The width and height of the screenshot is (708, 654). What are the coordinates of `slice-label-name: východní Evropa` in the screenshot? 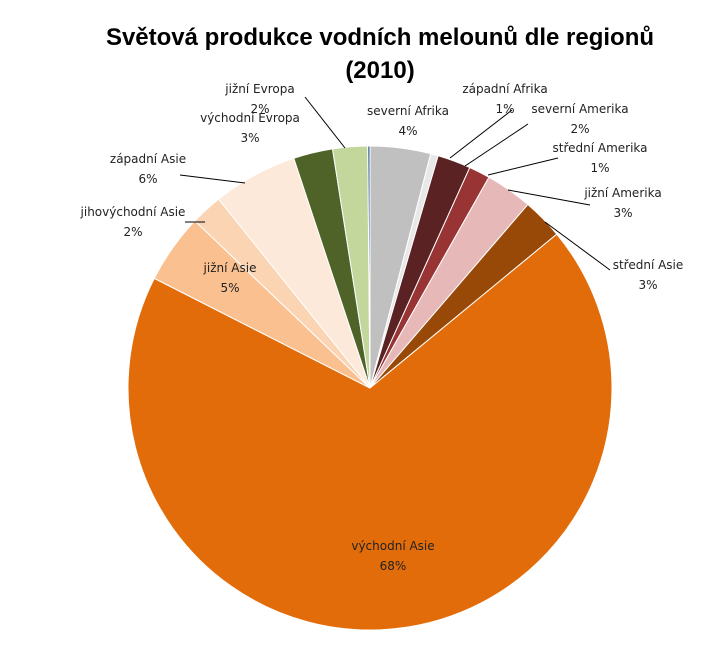 It's located at (250, 118).